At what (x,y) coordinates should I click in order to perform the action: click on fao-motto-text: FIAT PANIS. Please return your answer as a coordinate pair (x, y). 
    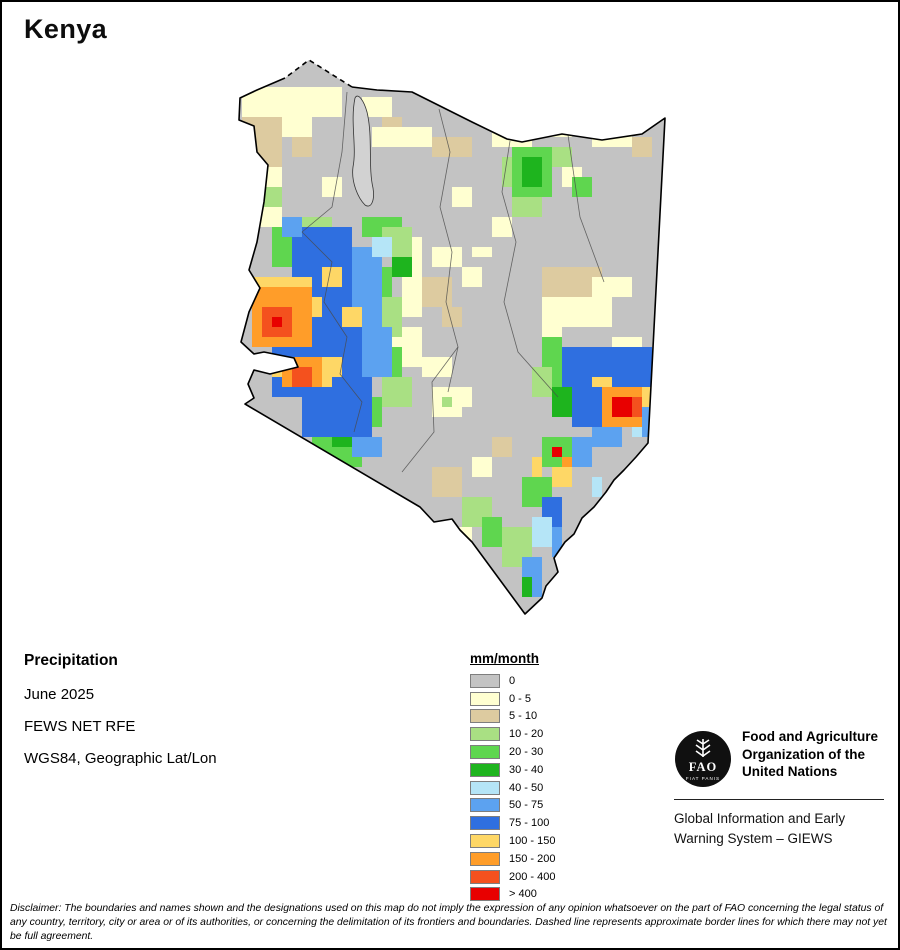
    Looking at the image, I should click on (703, 778).